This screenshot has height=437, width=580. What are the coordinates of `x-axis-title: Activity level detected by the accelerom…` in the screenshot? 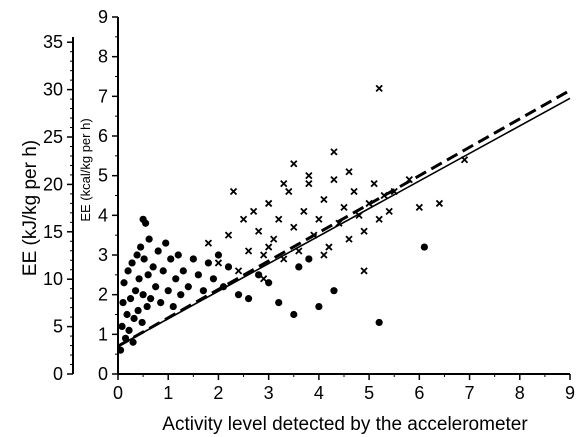 It's located at (345, 424).